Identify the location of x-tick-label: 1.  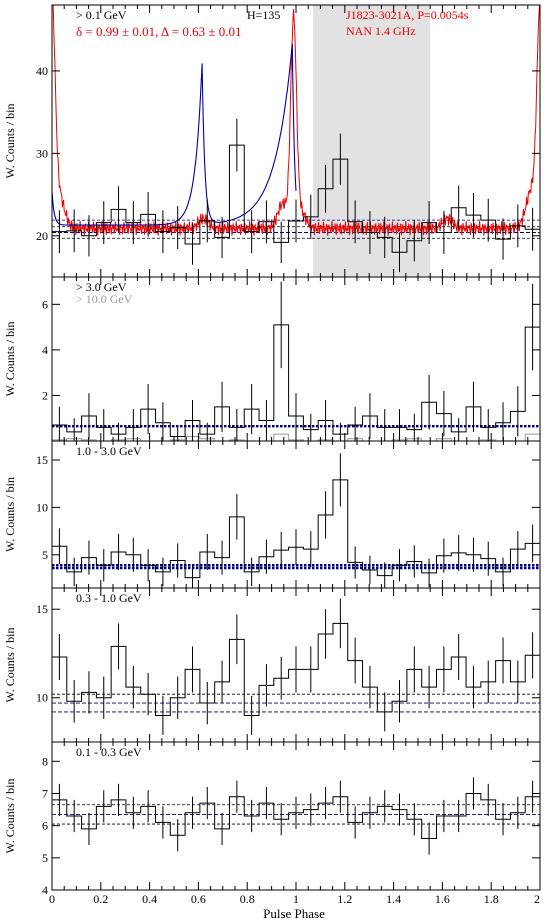
(296, 899).